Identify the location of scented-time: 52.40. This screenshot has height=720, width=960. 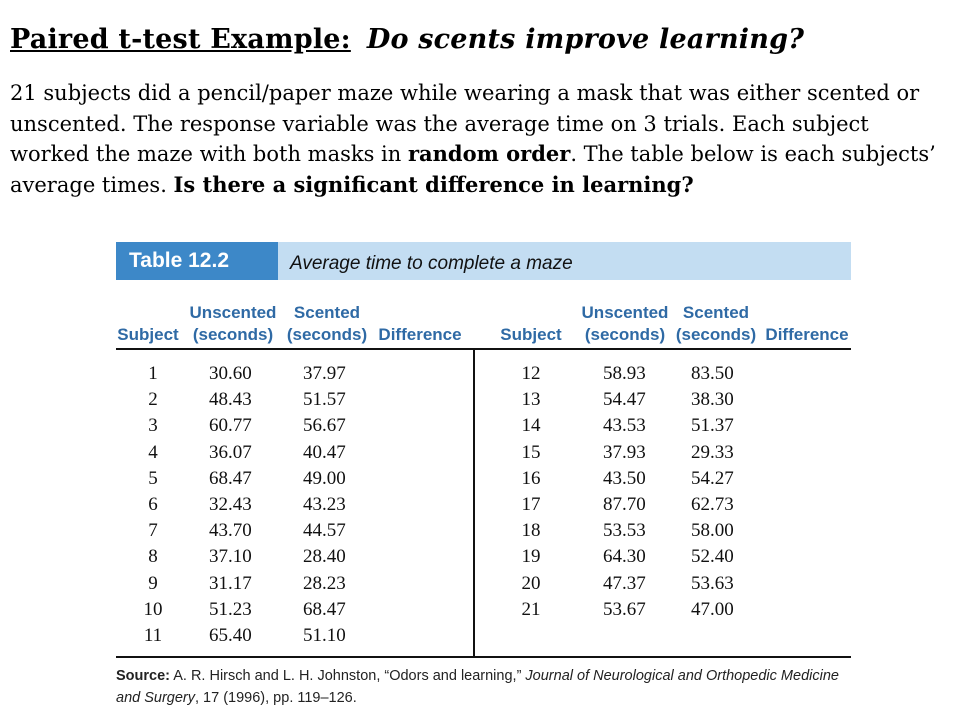
(712, 557).